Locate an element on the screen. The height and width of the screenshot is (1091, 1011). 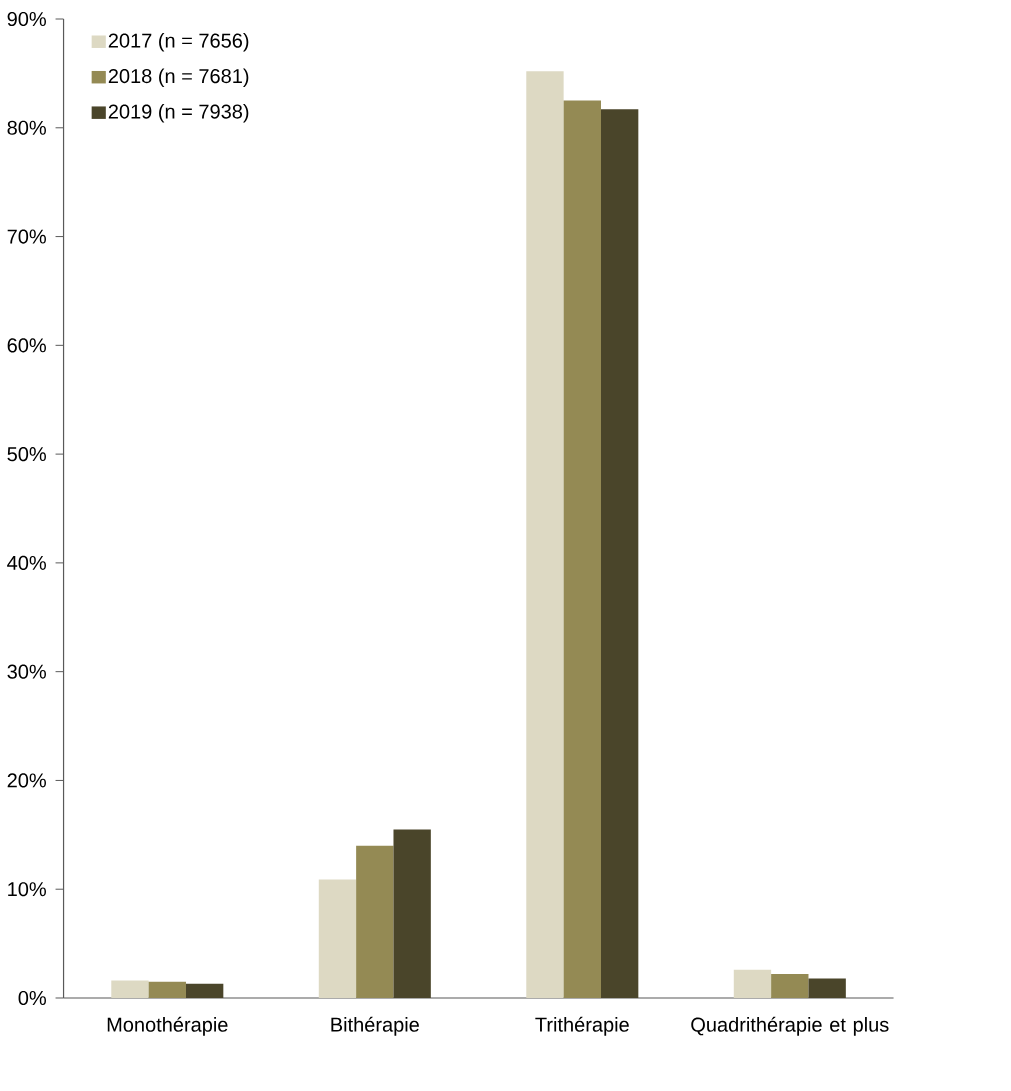
y-tick-label: 80% is located at coordinates (26, 127).